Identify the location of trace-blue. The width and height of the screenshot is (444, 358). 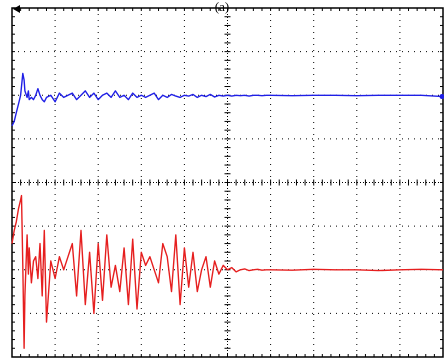
(227, 99).